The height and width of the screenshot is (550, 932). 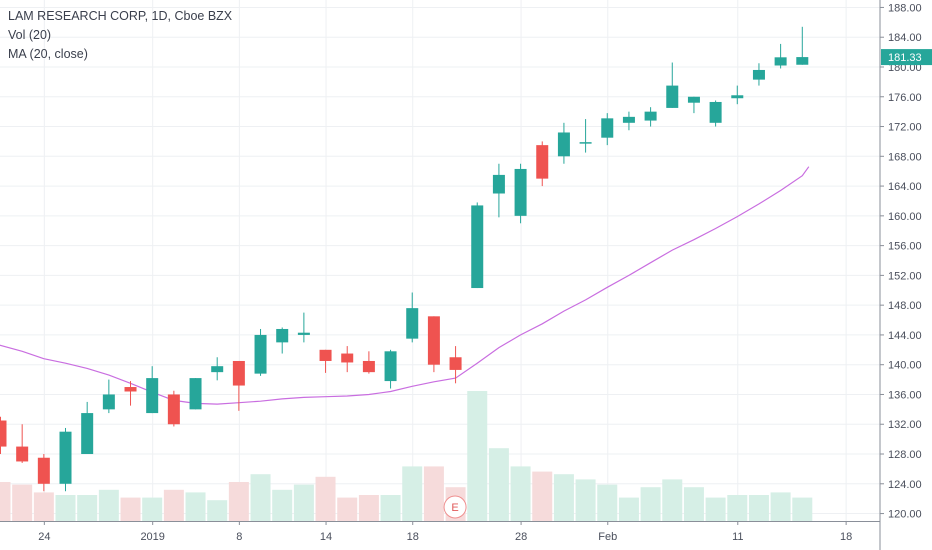 What do you see at coordinates (30, 35) in the screenshot?
I see `volume-indicator-label: Vol (20)` at bounding box center [30, 35].